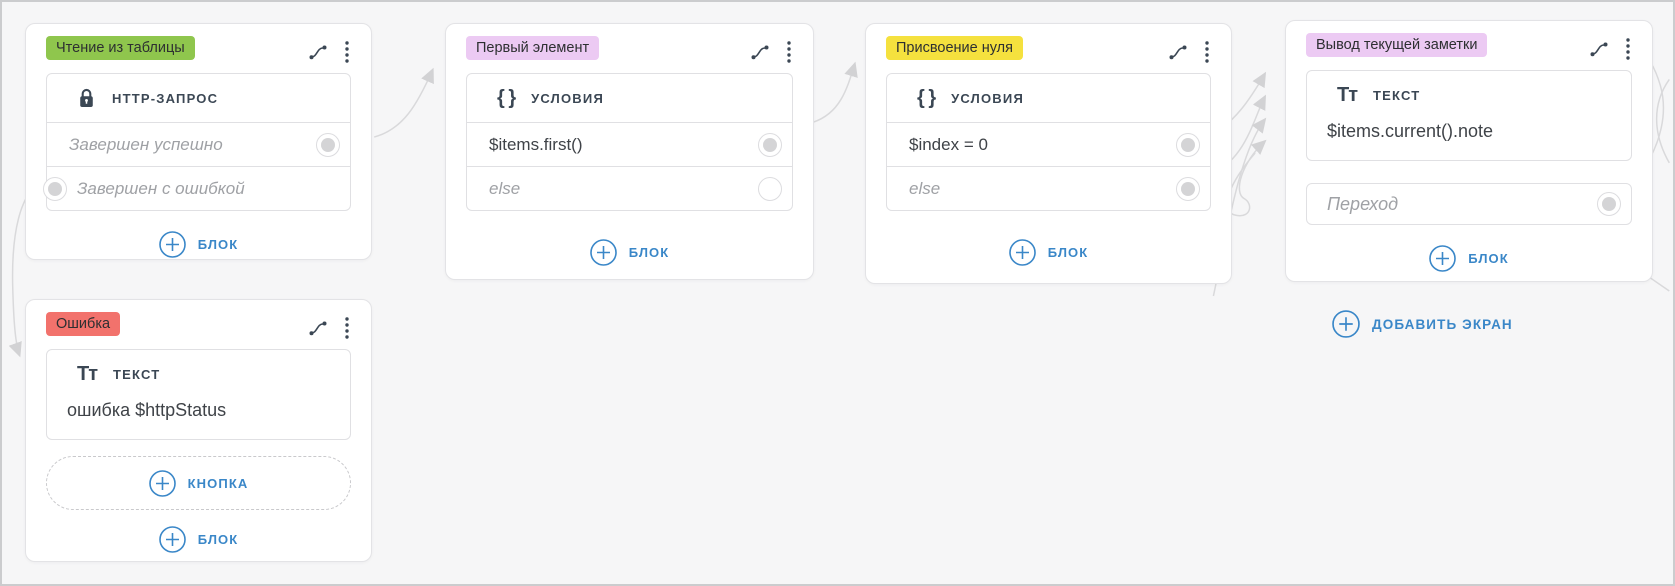 This screenshot has height=586, width=1675. What do you see at coordinates (1048, 49) in the screenshot?
I see `card-header: Присвоение нуля` at bounding box center [1048, 49].